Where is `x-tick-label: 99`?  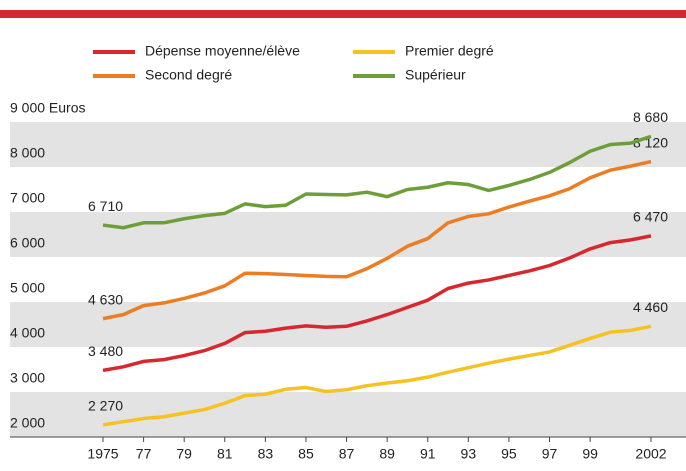 x-tick-label: 99 is located at coordinates (590, 454).